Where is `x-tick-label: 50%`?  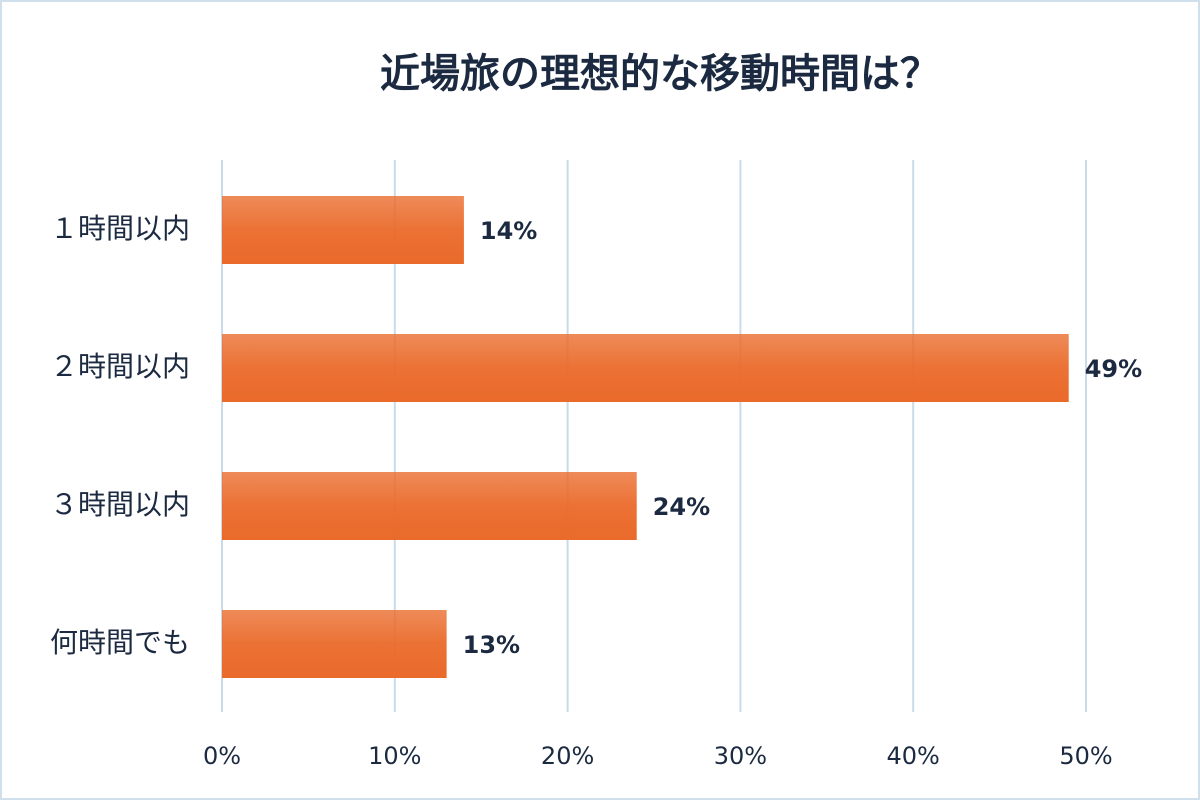 x-tick-label: 50% is located at coordinates (1085, 756).